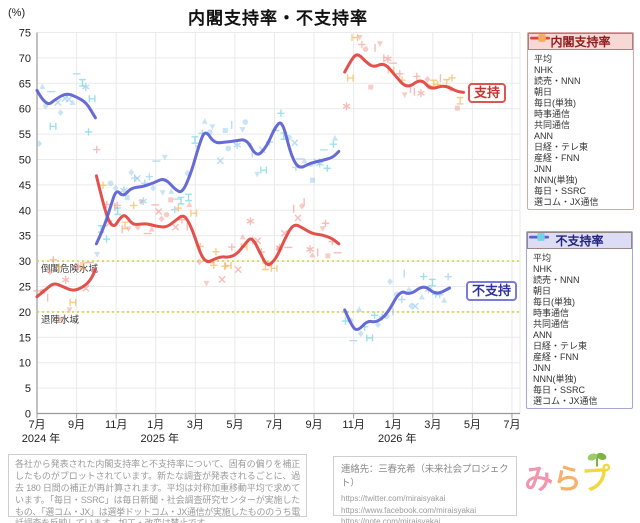  What do you see at coordinates (556, 280) in the screenshot?
I see `legend-item-label: 読売・NNN` at bounding box center [556, 280].